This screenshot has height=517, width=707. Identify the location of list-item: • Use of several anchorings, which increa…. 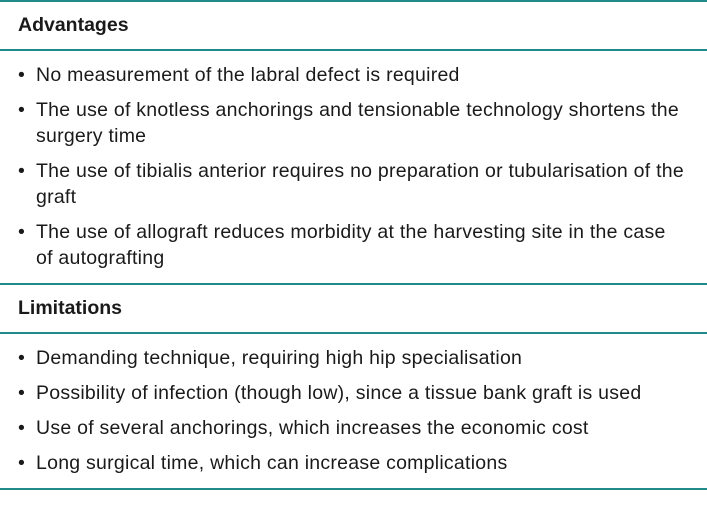
(303, 428).